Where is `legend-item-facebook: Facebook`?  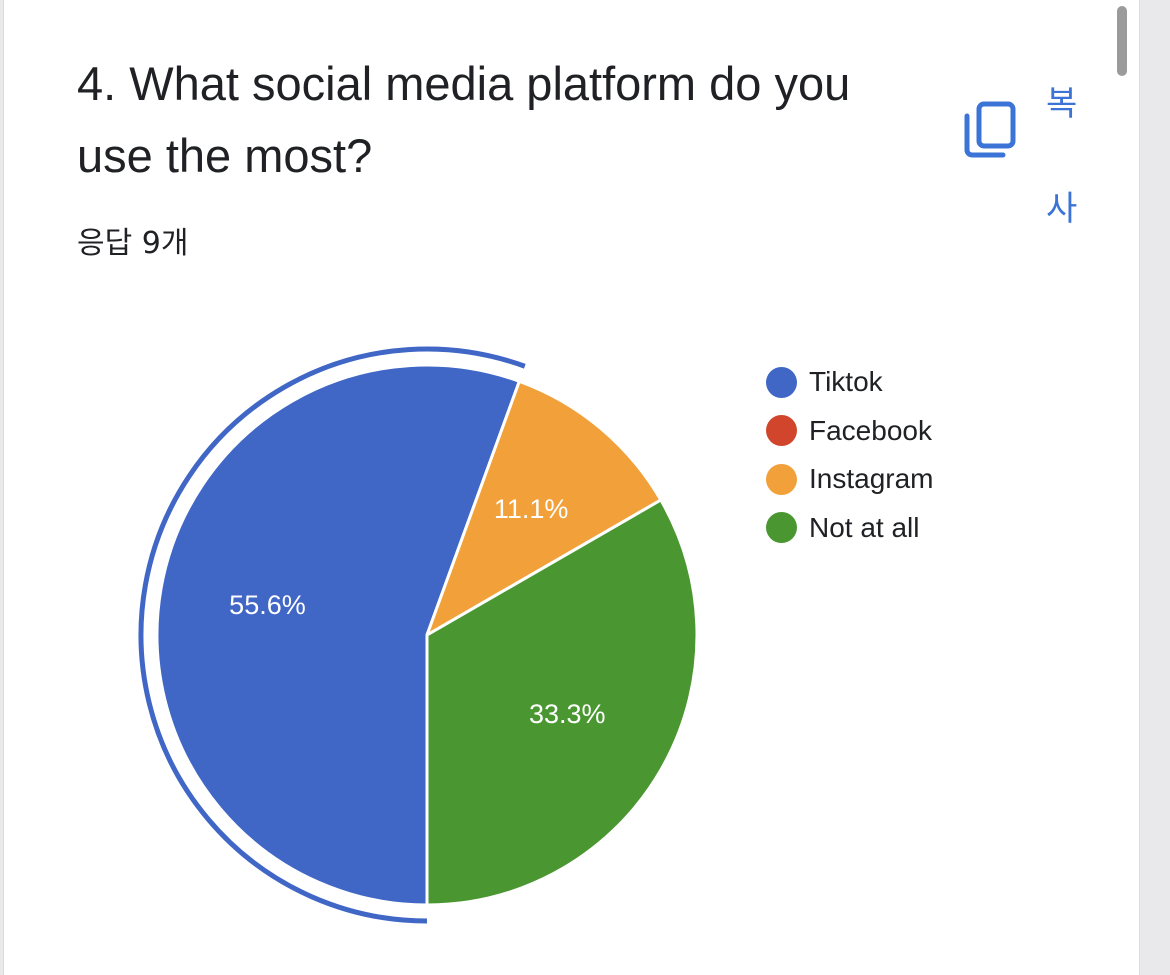
legend-item-facebook: Facebook is located at coordinates (850, 431).